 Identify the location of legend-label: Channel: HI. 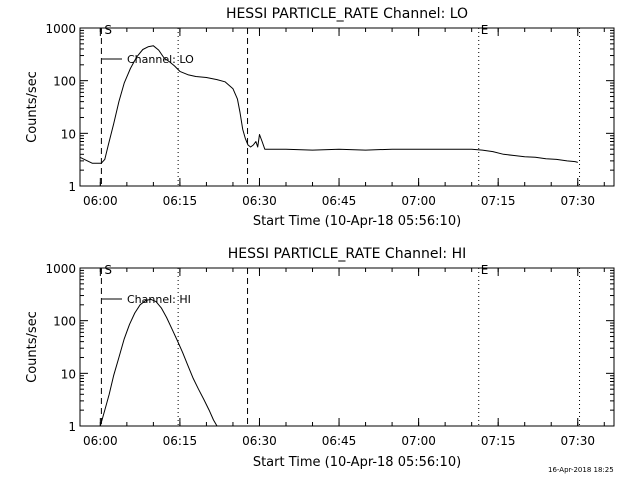
(159, 299).